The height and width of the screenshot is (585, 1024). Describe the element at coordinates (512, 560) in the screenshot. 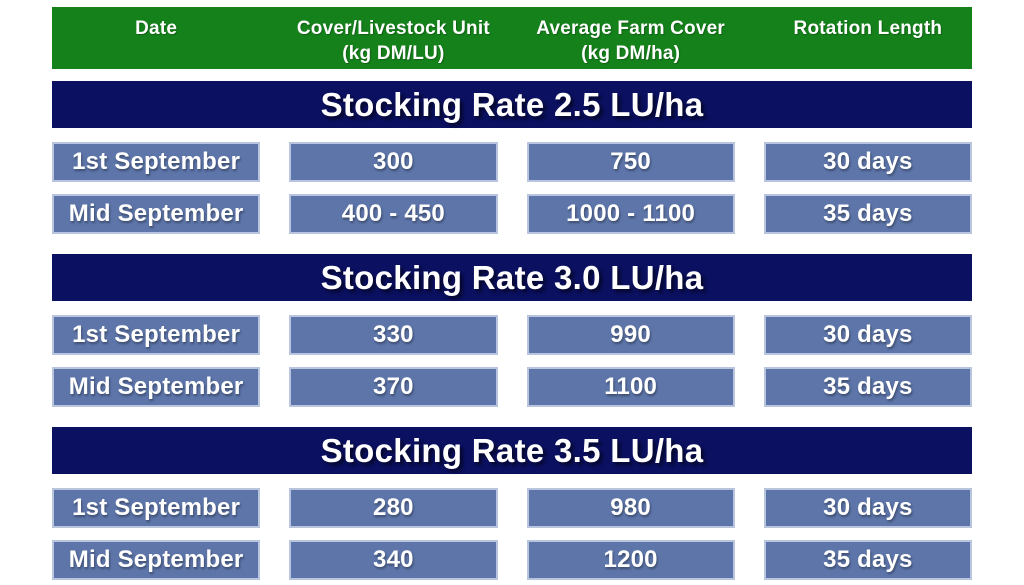

I see `table-row: Mid September 340 1200 35 days` at that location.